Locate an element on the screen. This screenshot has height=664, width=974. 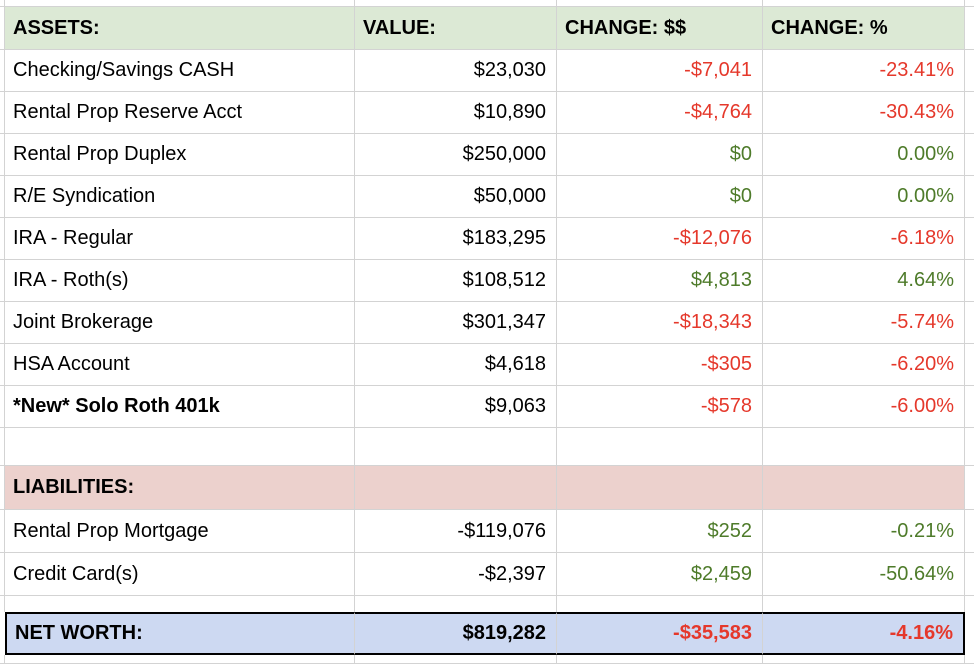
header-cell-change-dollars: CHANGE: $$ is located at coordinates (660, 28).